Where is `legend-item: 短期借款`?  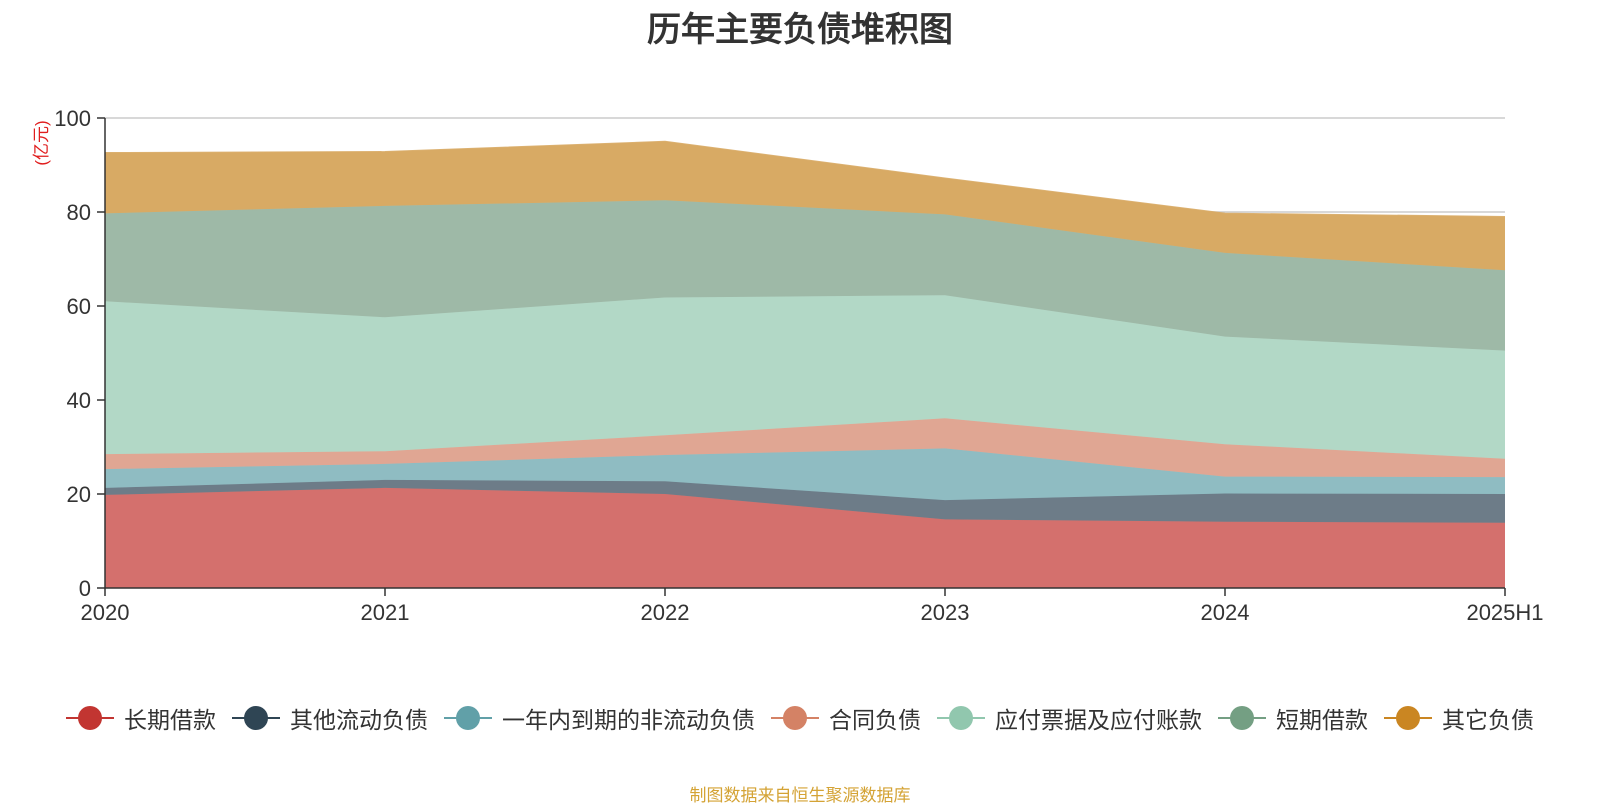
legend-item: 短期借款 is located at coordinates (1293, 718).